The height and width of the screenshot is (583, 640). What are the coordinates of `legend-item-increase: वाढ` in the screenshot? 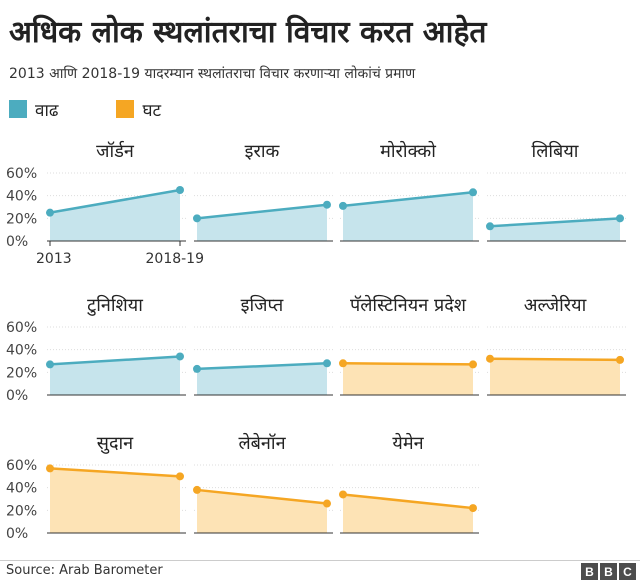 It's located at (33, 109).